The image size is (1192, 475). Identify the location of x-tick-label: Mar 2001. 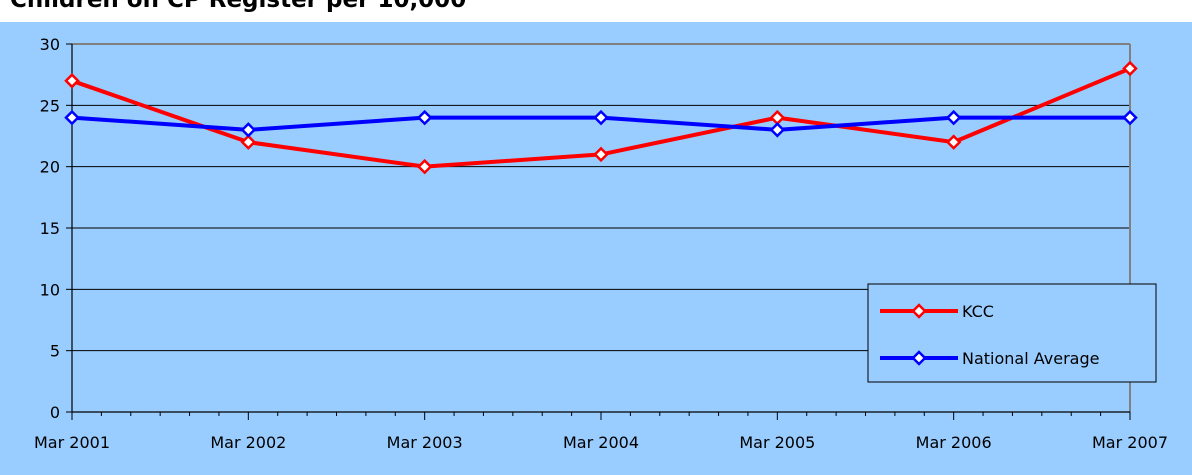
(72, 442).